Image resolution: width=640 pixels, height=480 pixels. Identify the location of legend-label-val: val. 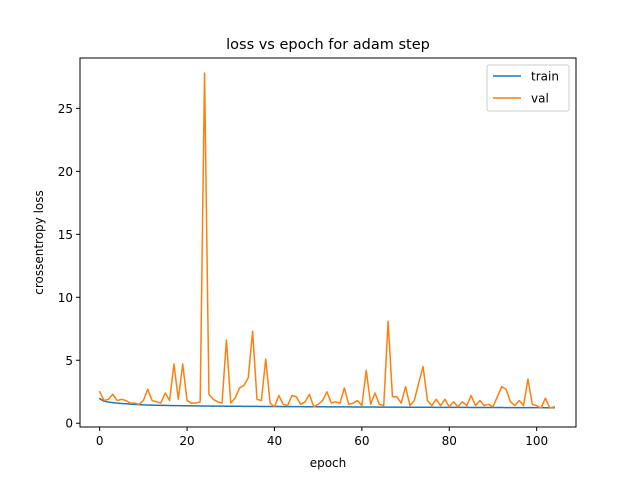
(540, 99).